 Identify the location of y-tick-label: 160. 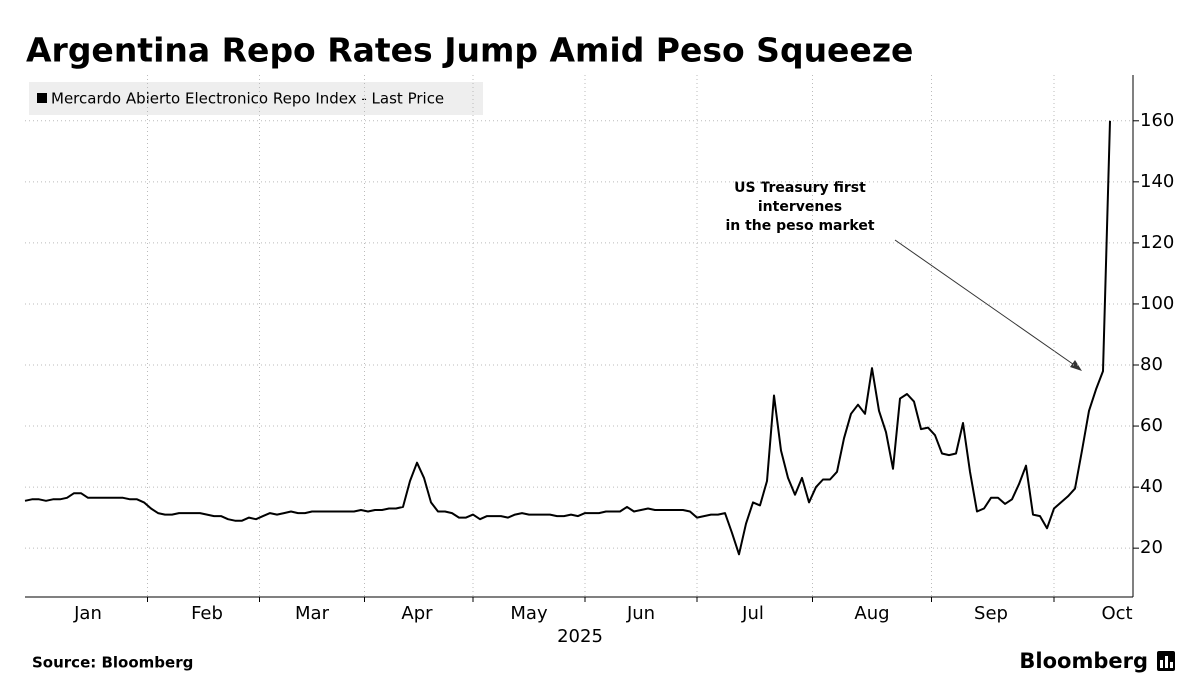
(1157, 120).